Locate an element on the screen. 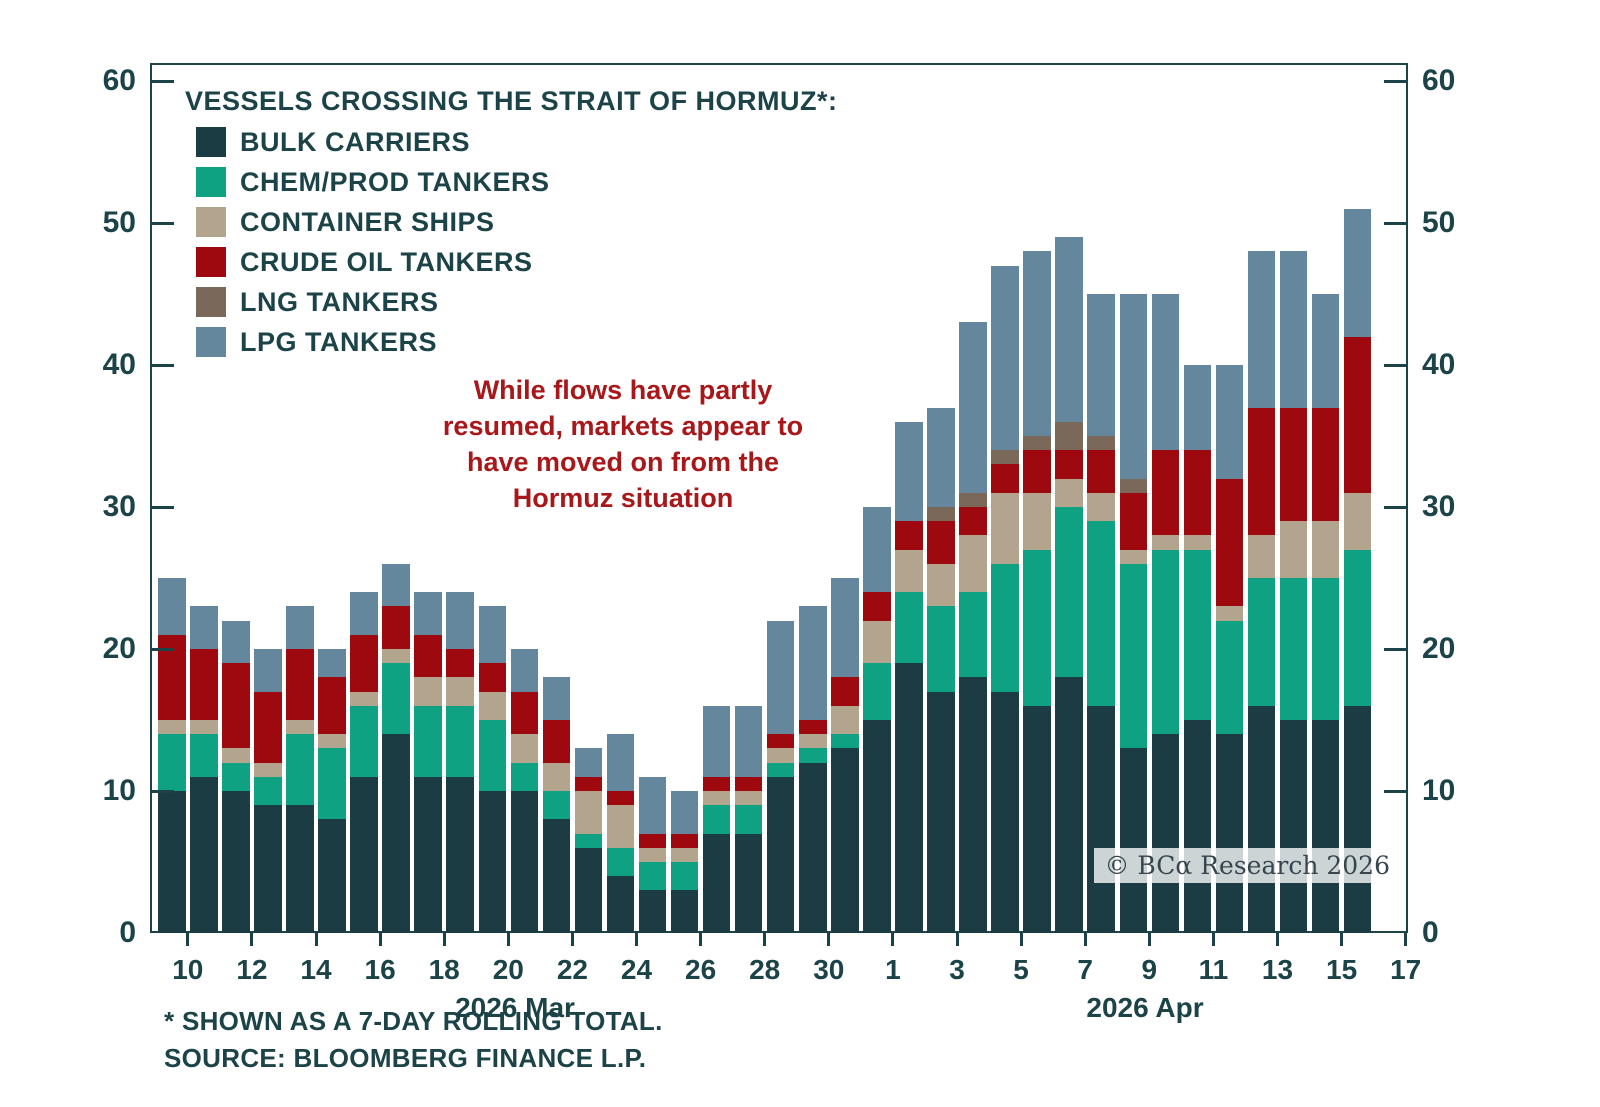 The image size is (1600, 1107). bar-mar-10-bulk-carriers is located at coordinates (204, 854).